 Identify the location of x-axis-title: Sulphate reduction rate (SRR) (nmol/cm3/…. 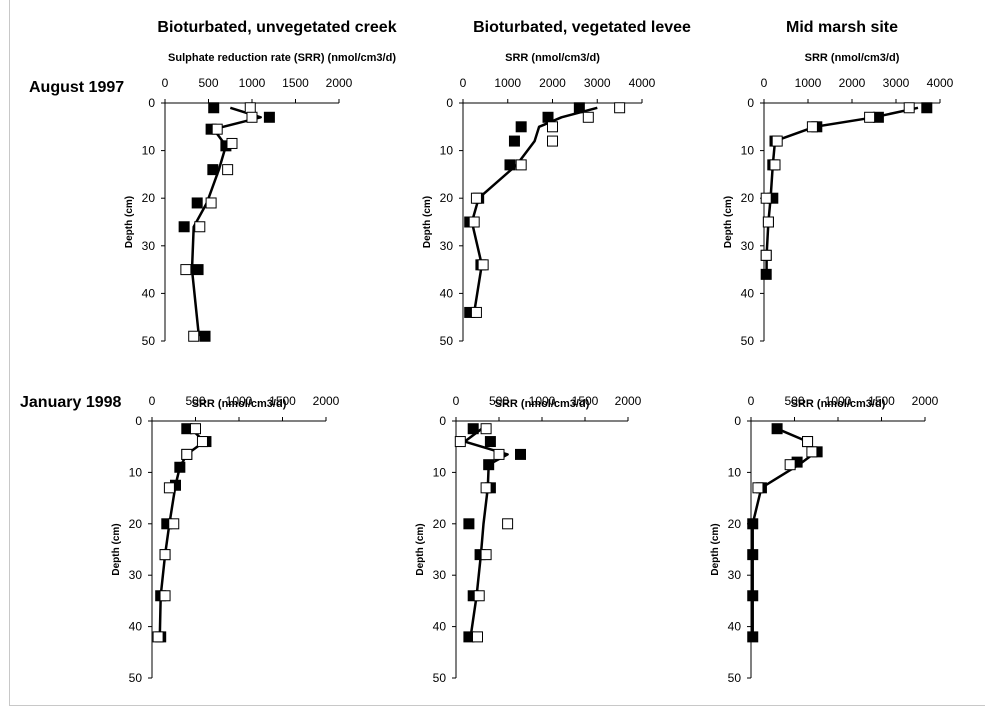
(282, 58).